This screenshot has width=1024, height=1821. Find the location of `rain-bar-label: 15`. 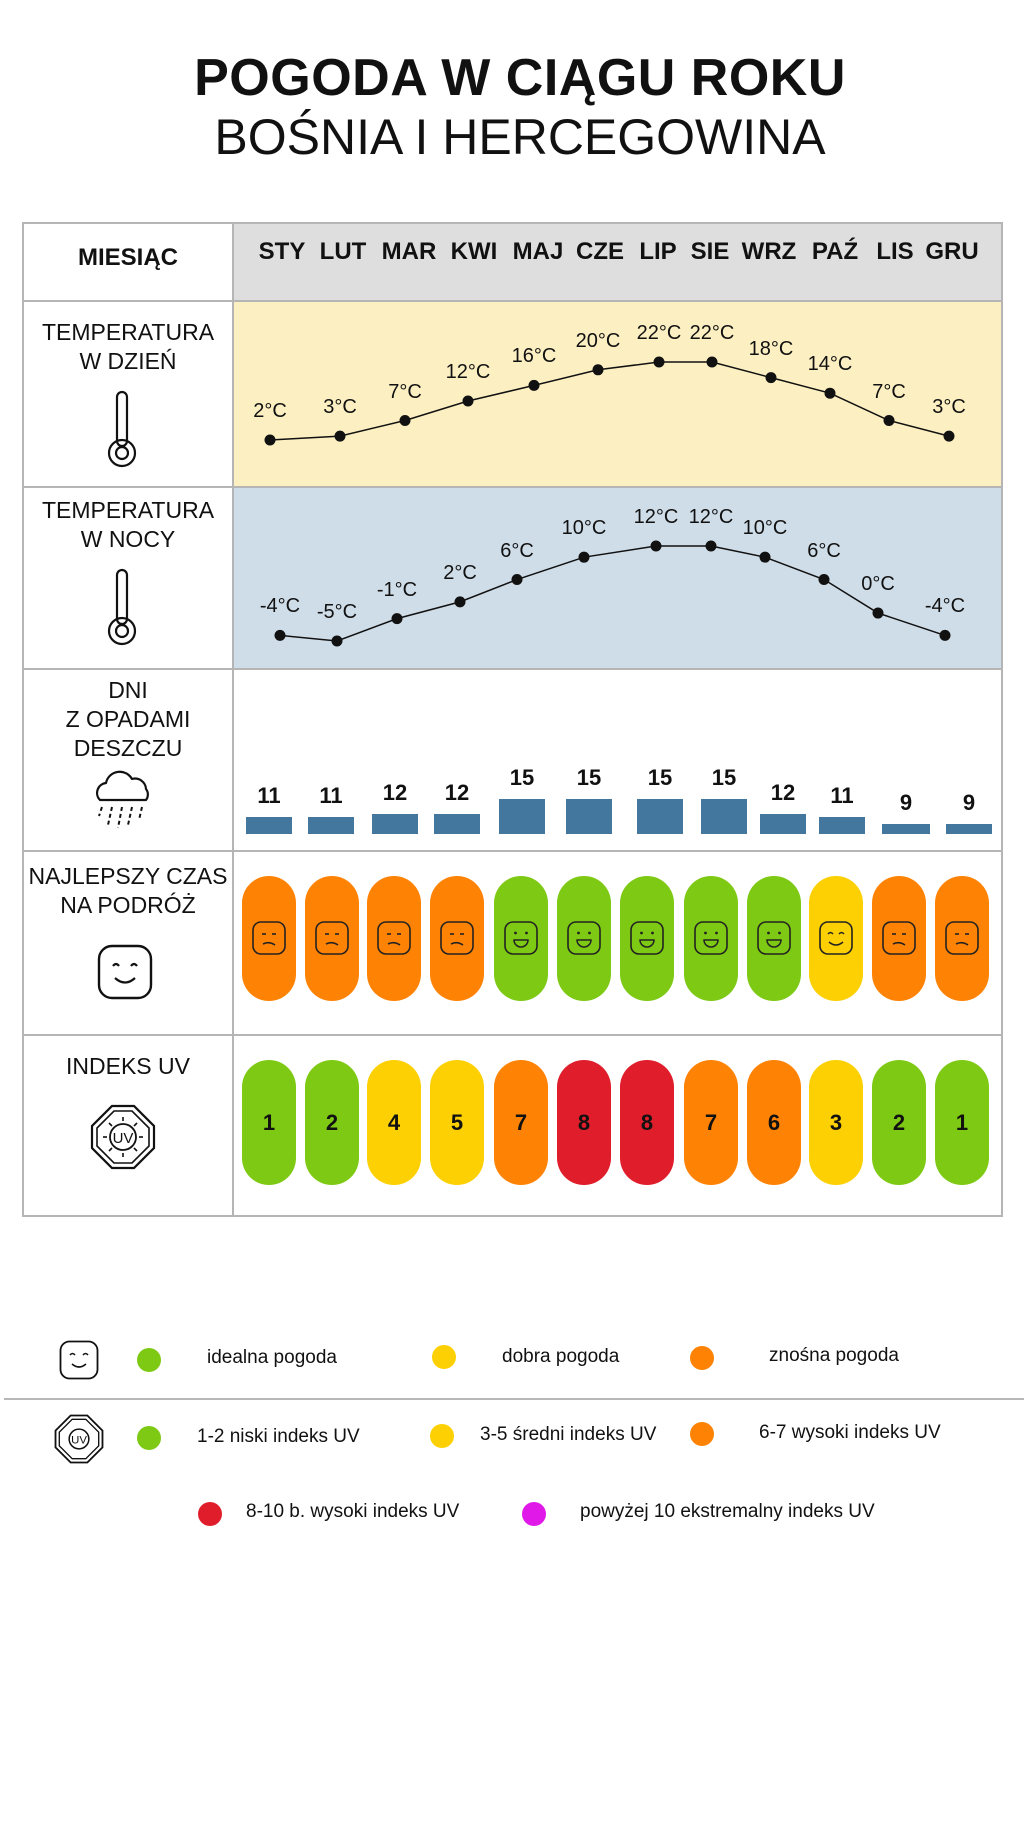

rain-bar-label: 15 is located at coordinates (522, 777).